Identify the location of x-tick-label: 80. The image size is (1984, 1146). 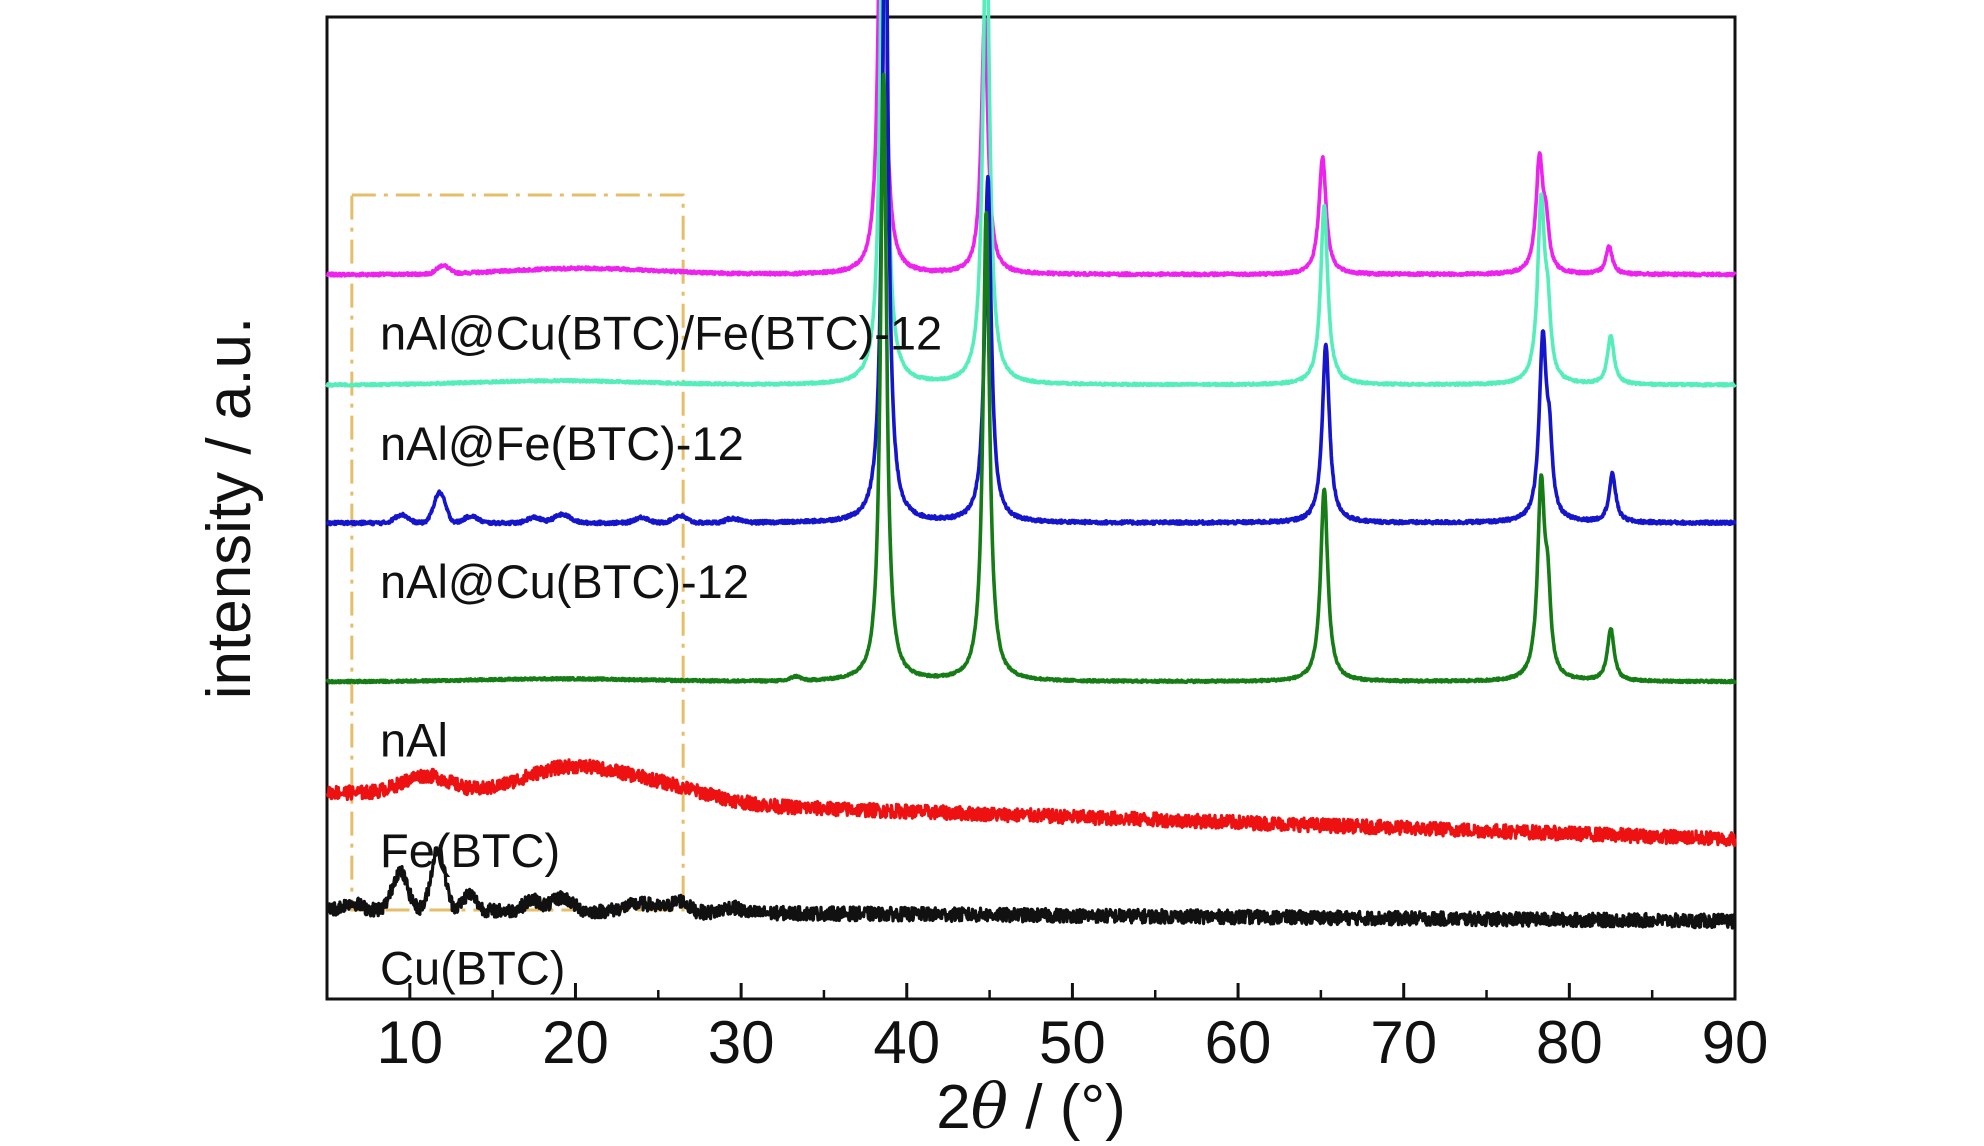
(1569, 1042).